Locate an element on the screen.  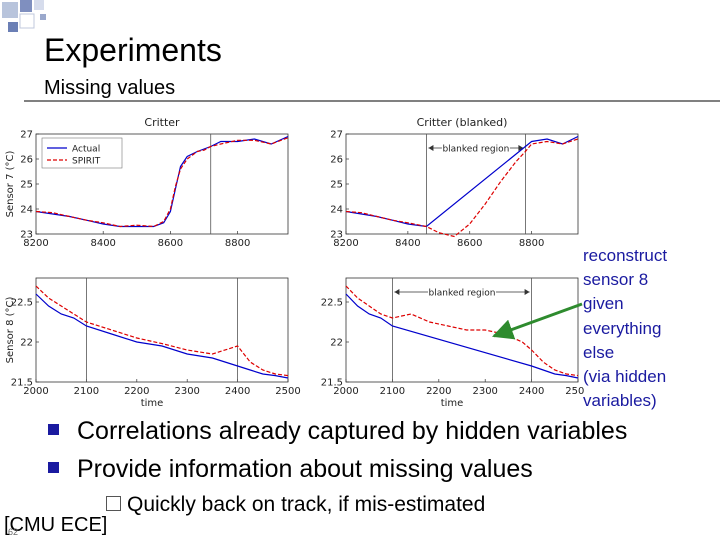
chart-title: Critter is located at coordinates (162, 122).